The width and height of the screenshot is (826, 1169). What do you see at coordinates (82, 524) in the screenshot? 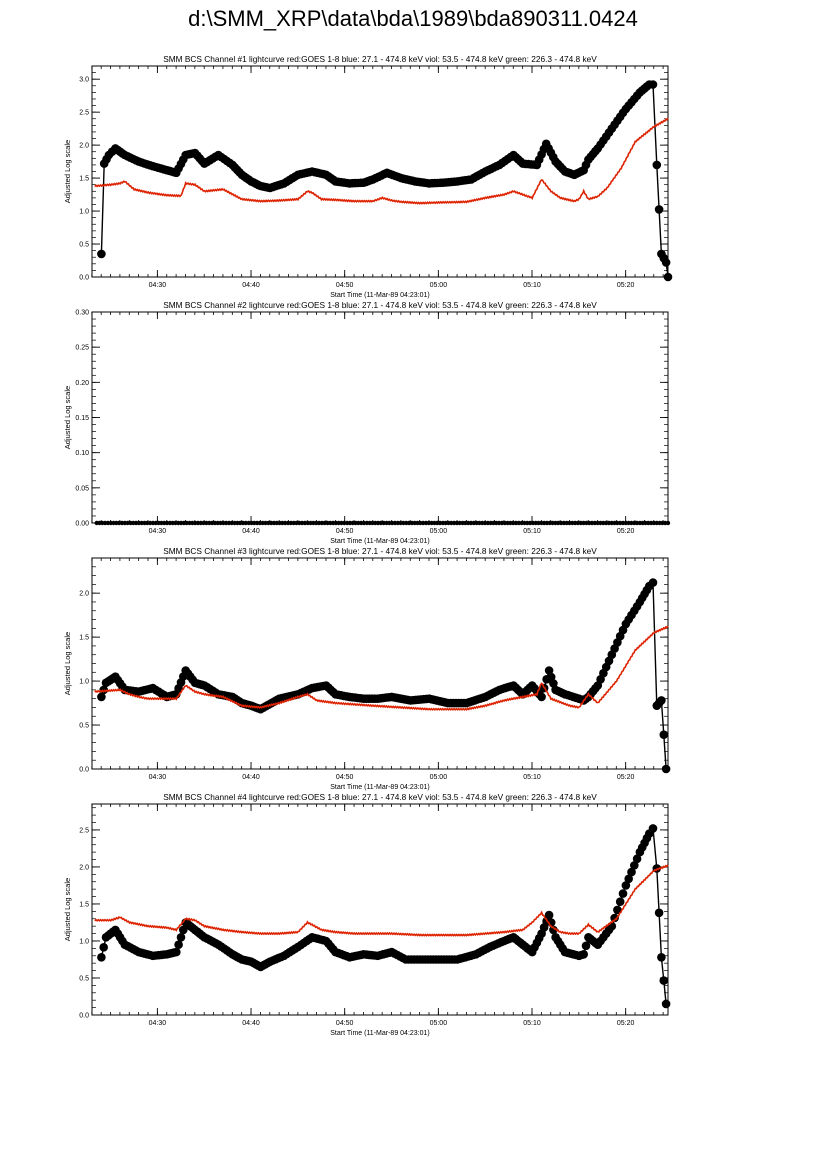
I see `y-tick-label: 0.00` at bounding box center [82, 524].